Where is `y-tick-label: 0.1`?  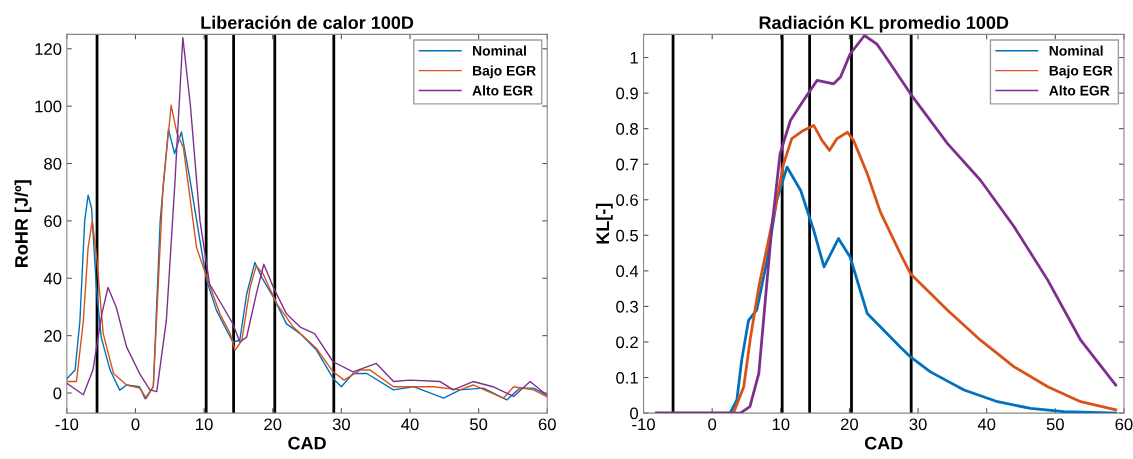 y-tick-label: 0.1 is located at coordinates (627, 377).